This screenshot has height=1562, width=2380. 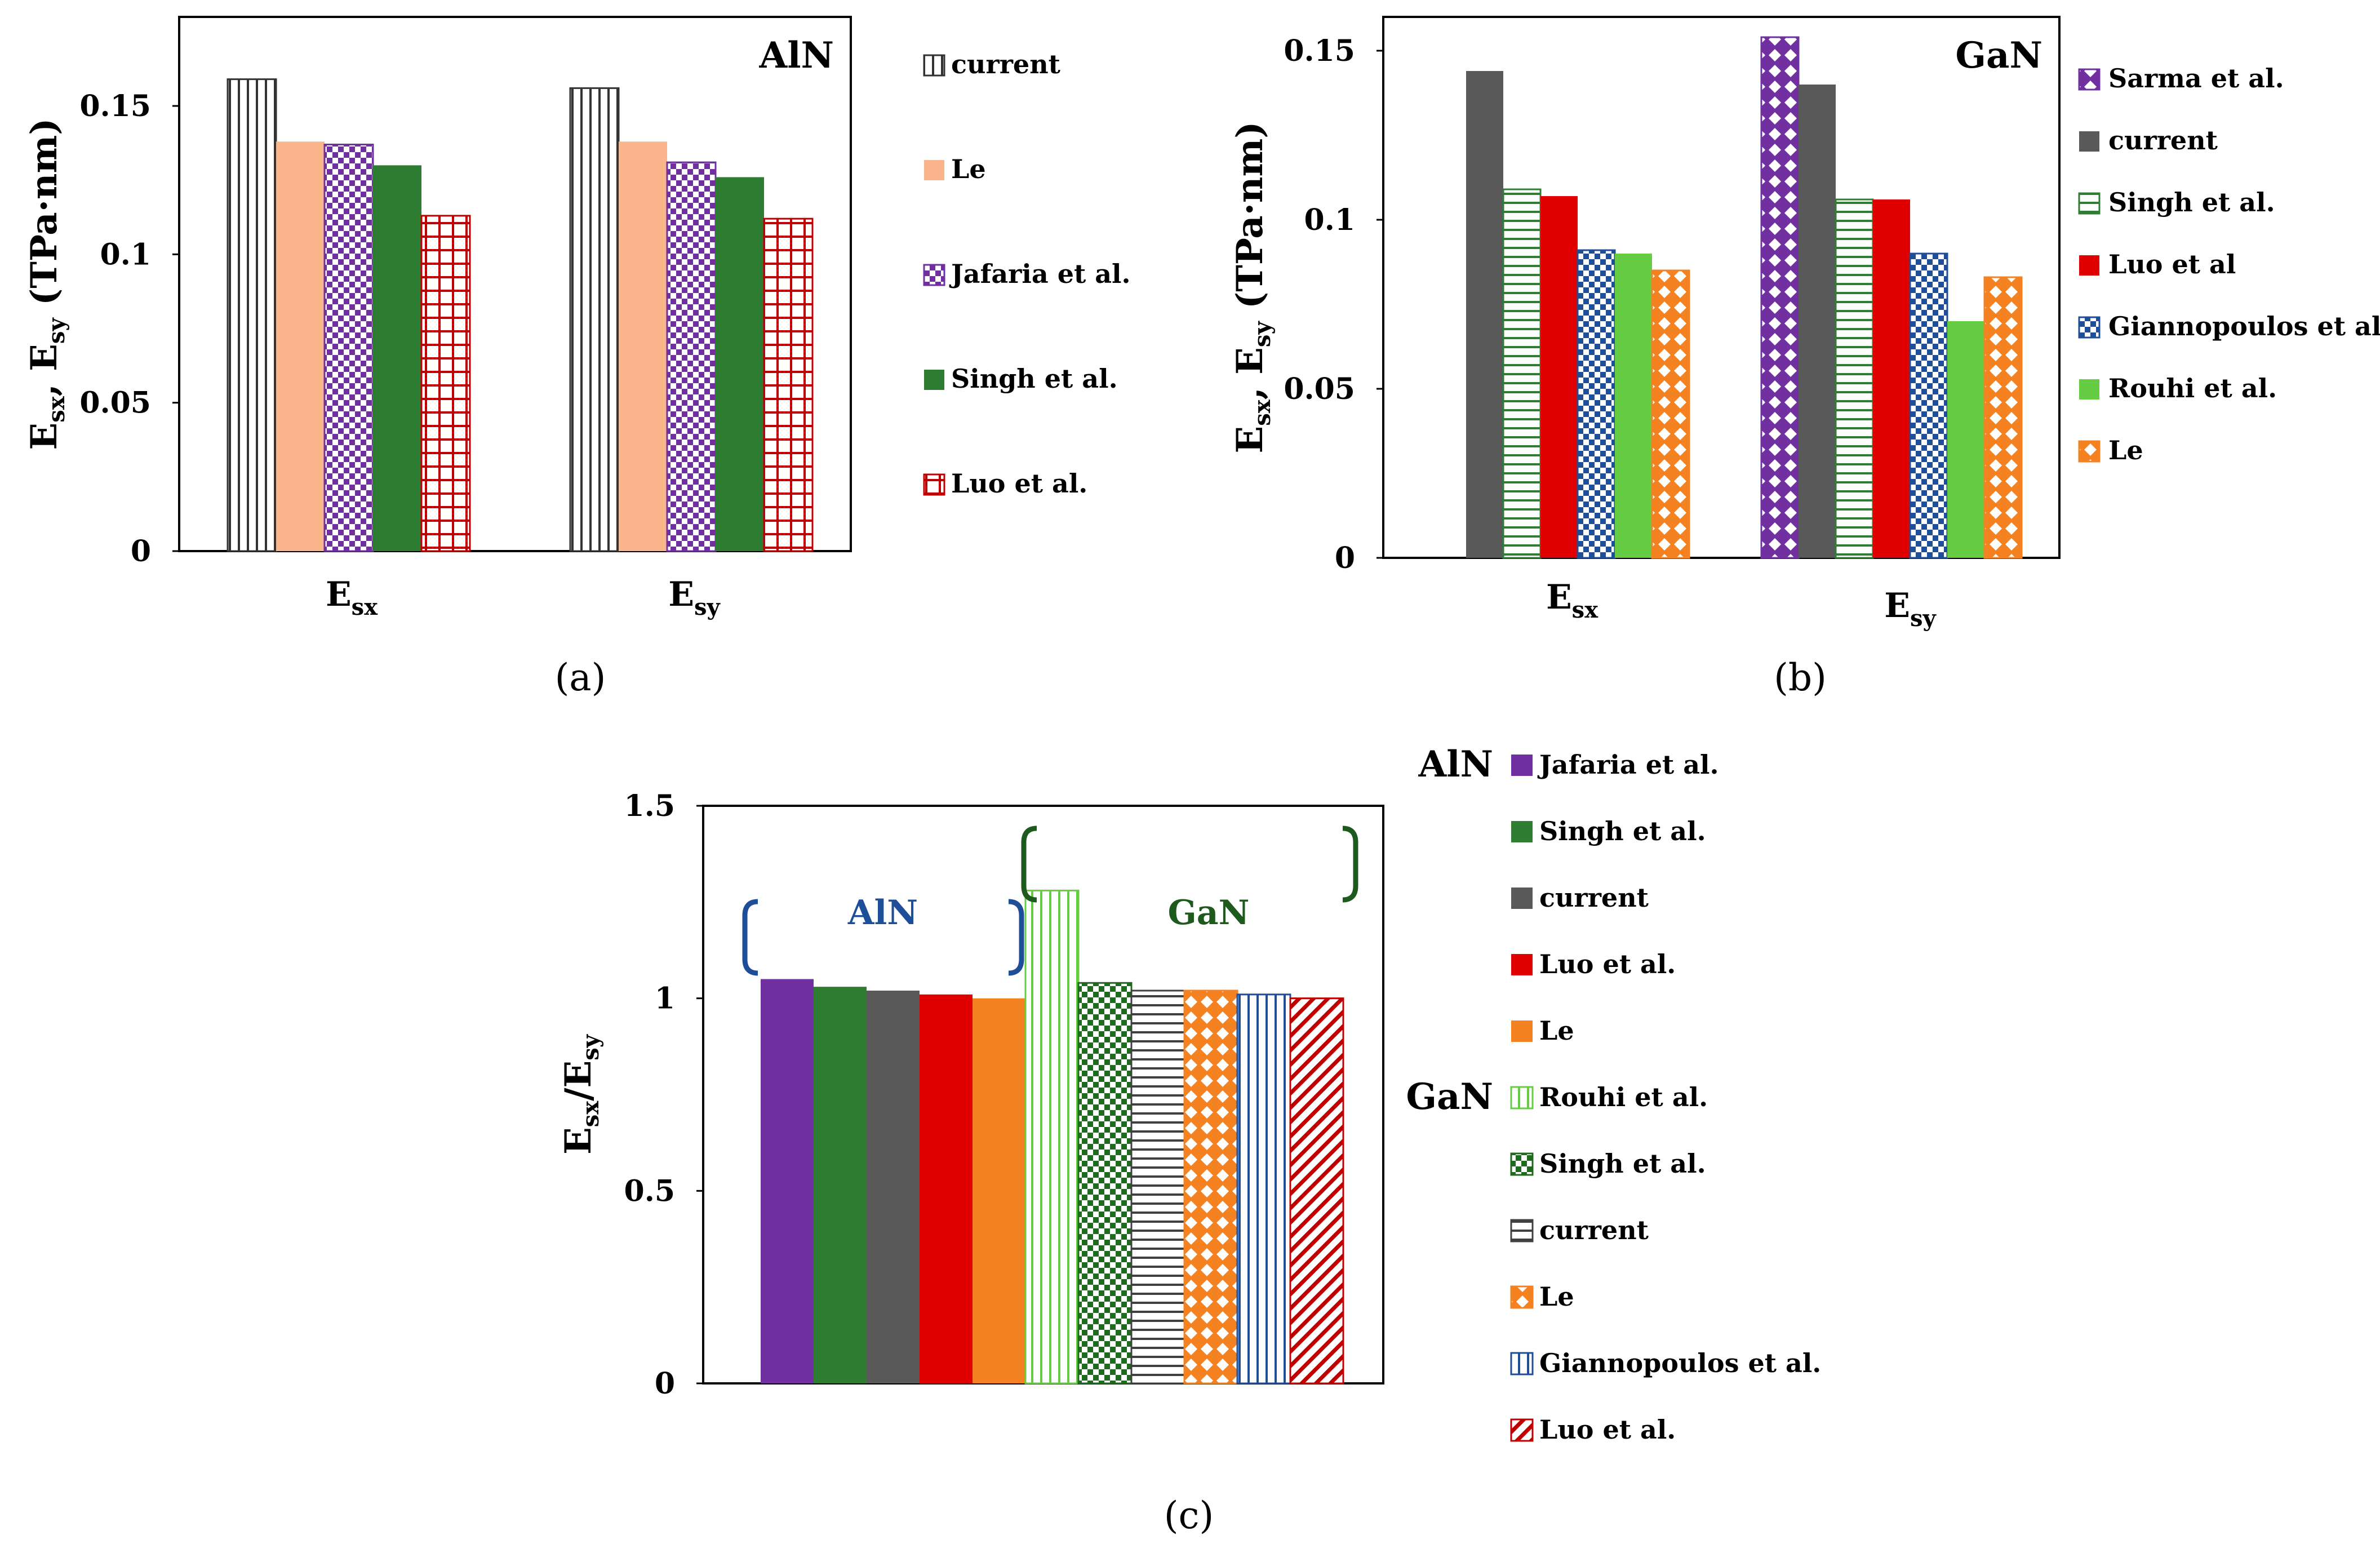 What do you see at coordinates (580, 1094) in the screenshot?
I see `y-axis-label: Esx/Esy` at bounding box center [580, 1094].